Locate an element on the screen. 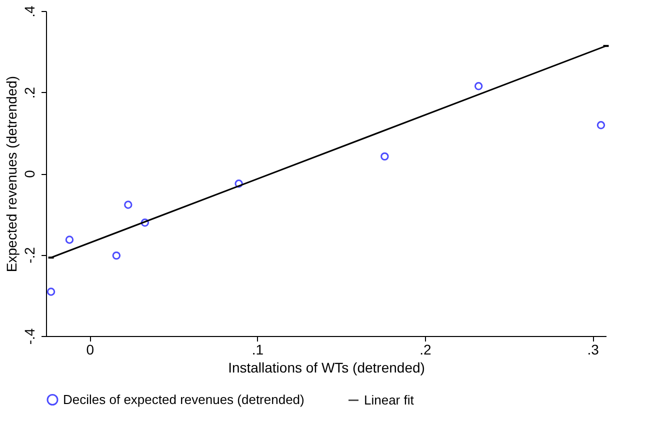 The height and width of the screenshot is (437, 659). x-axis-title: Installations of WTs (detrended) is located at coordinates (326, 368).